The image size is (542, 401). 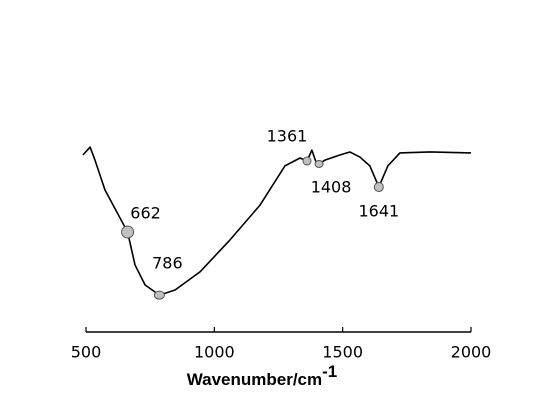 What do you see at coordinates (167, 263) in the screenshot?
I see `peak-label: 786` at bounding box center [167, 263].